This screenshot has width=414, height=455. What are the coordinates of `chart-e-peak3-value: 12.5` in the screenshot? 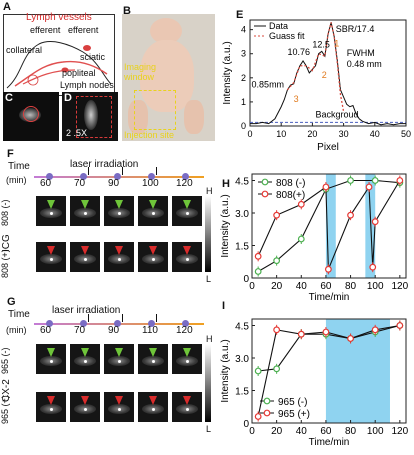 It's located at (321, 45).